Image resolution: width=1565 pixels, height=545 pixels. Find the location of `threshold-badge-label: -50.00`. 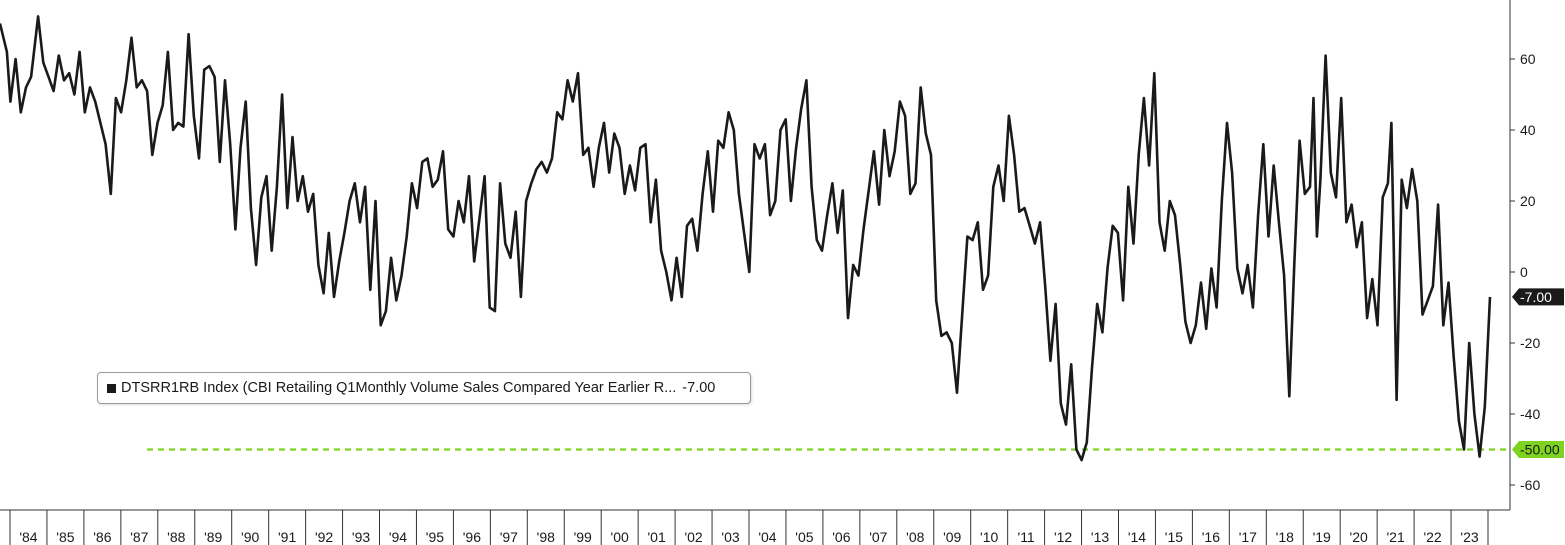

threshold-badge-label: -50.00 is located at coordinates (1540, 450).